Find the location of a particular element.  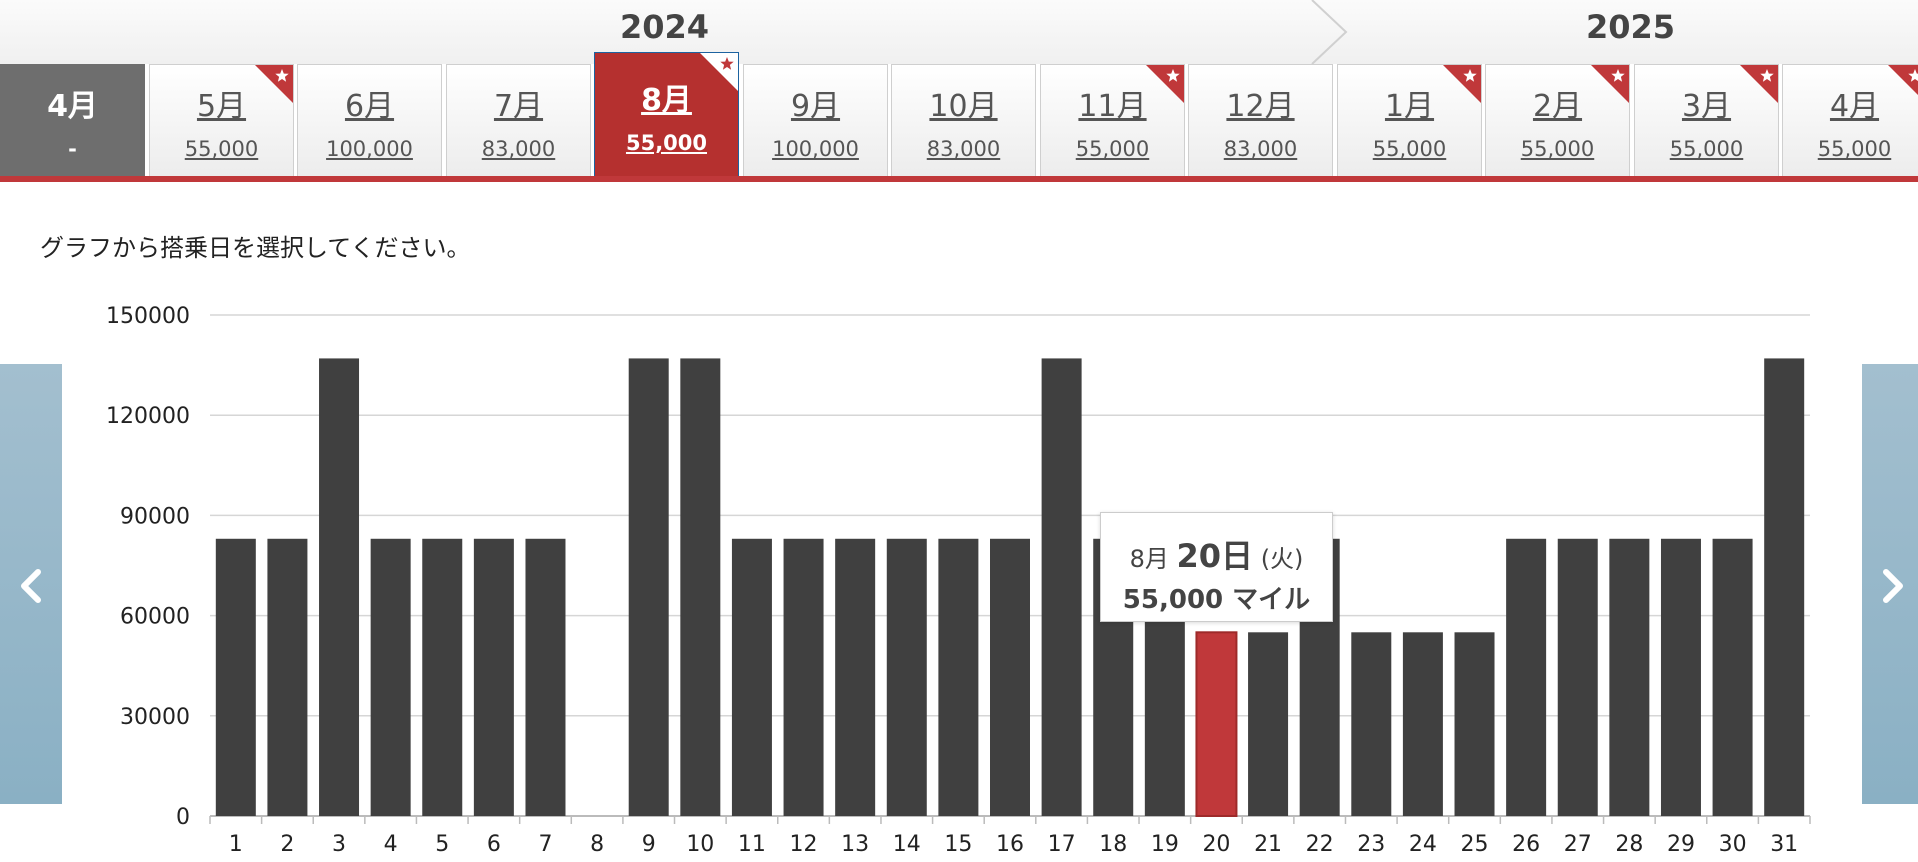

x-tick-label: 11 is located at coordinates (752, 844).